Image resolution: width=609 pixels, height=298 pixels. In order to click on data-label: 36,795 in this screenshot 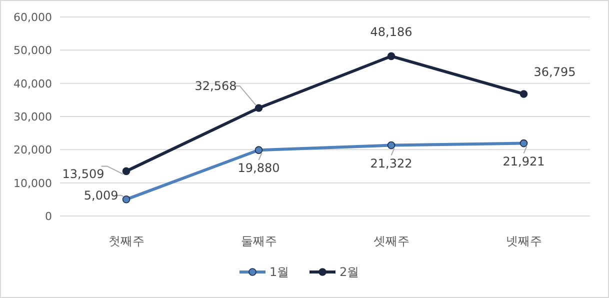, I will do `click(555, 71)`.